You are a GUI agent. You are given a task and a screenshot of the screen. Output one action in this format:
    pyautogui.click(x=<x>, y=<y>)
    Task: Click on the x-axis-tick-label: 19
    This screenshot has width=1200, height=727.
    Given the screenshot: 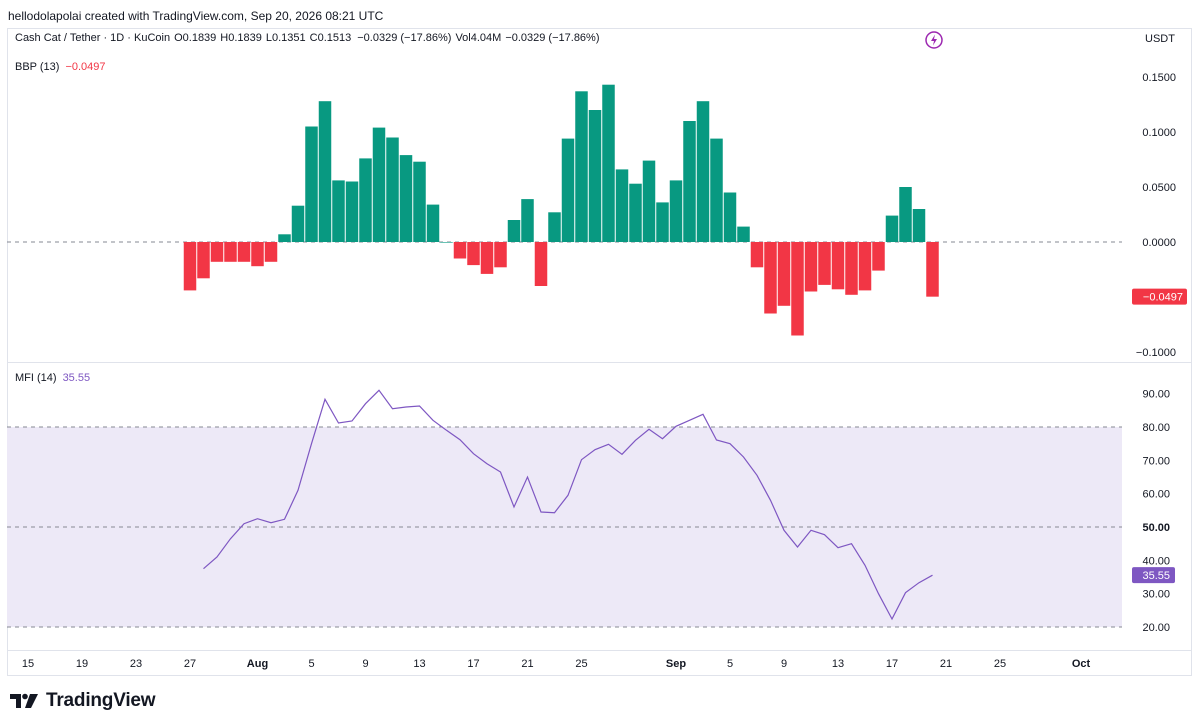 What is the action you would take?
    pyautogui.click(x=82, y=664)
    